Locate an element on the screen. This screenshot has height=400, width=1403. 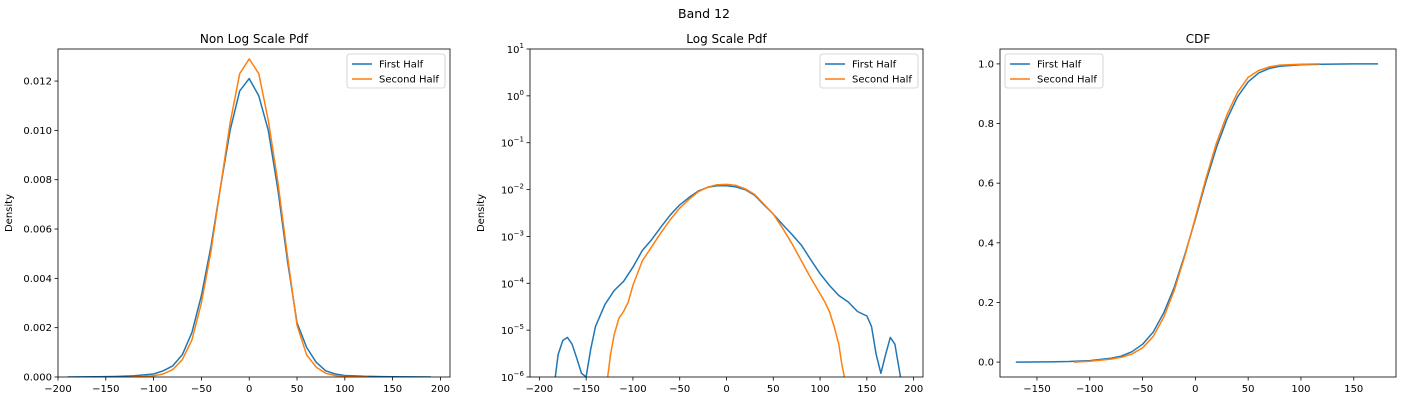
y-tick-label: 10⁻⁴ is located at coordinates (513, 283).